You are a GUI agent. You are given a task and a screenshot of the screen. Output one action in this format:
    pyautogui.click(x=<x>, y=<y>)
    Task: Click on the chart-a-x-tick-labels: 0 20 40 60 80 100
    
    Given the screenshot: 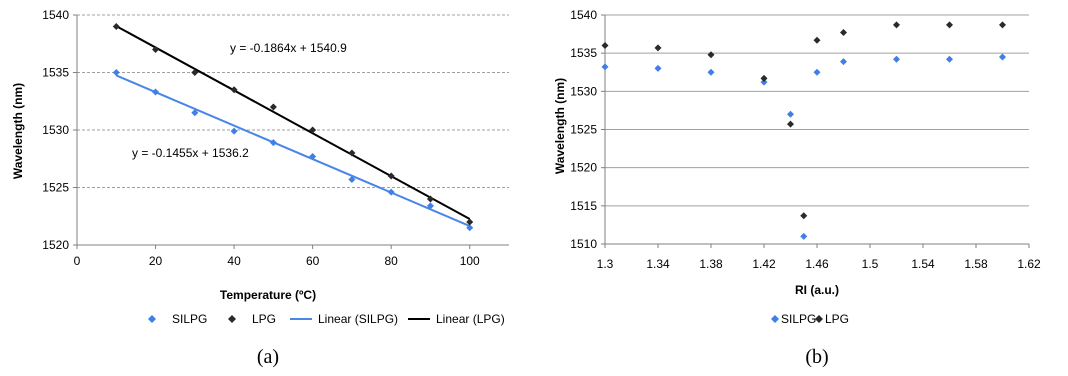 What is the action you would take?
    pyautogui.click(x=277, y=261)
    